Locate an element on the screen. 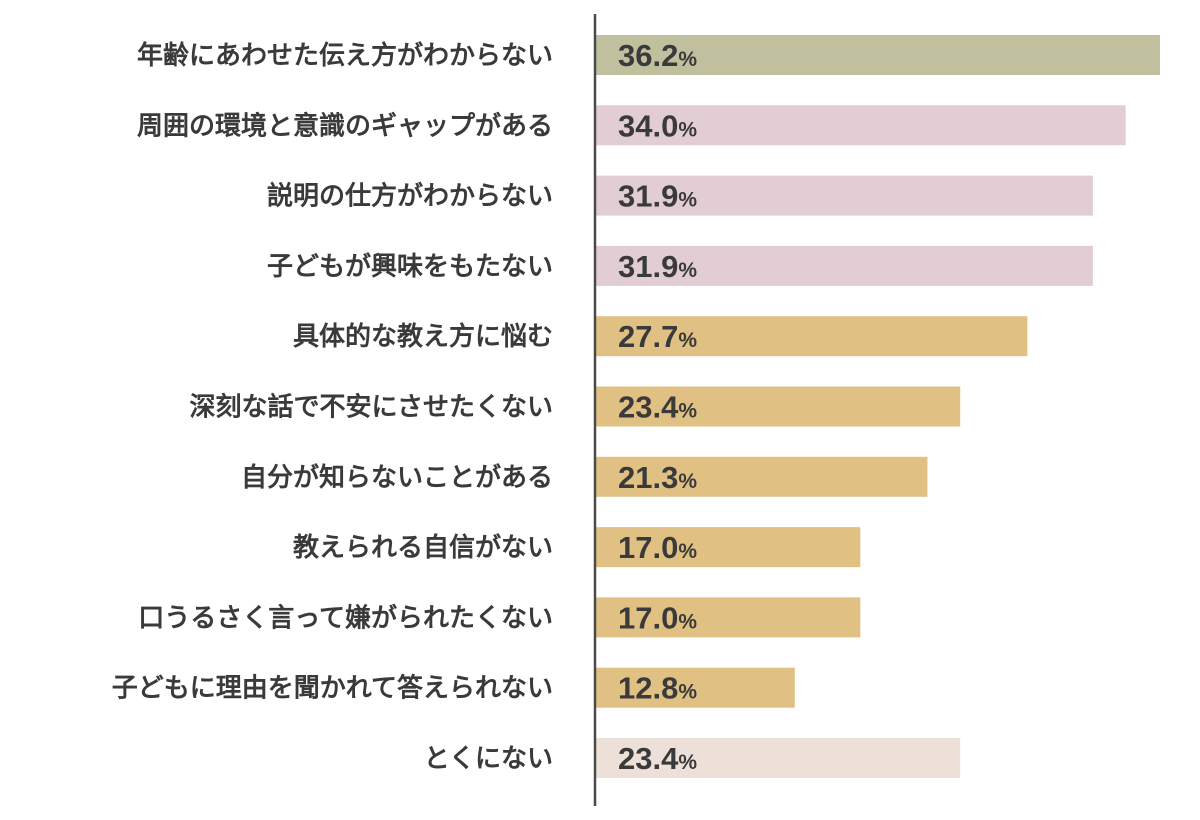 The width and height of the screenshot is (1200, 820). category-label: とくにない is located at coordinates (488, 759).